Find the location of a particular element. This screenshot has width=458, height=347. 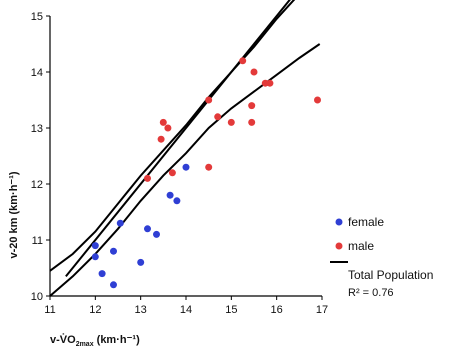

x-axis-title-sub: 2max is located at coordinates (85, 344).